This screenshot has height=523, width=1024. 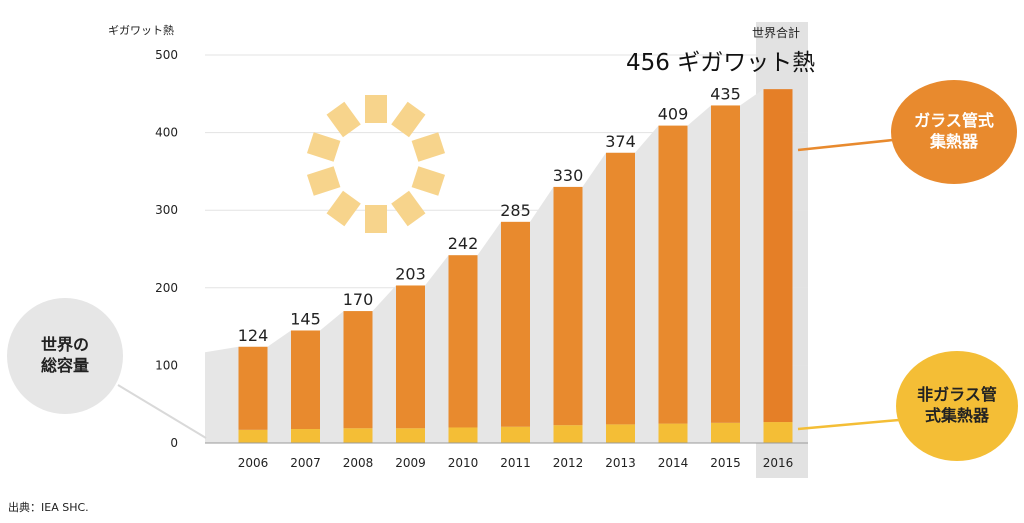 What do you see at coordinates (166, 133) in the screenshot?
I see `y-tick-label: 400` at bounding box center [166, 133].